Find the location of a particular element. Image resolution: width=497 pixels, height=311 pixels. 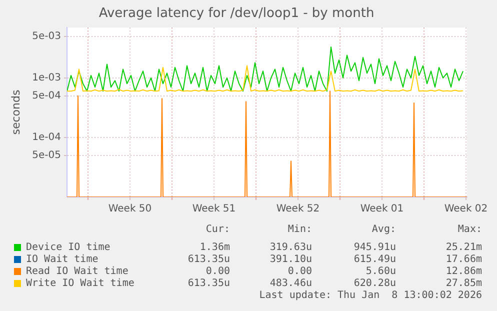

text: Last update: Thu Jan 8 13:00:02 2026 is located at coordinates (370, 295).